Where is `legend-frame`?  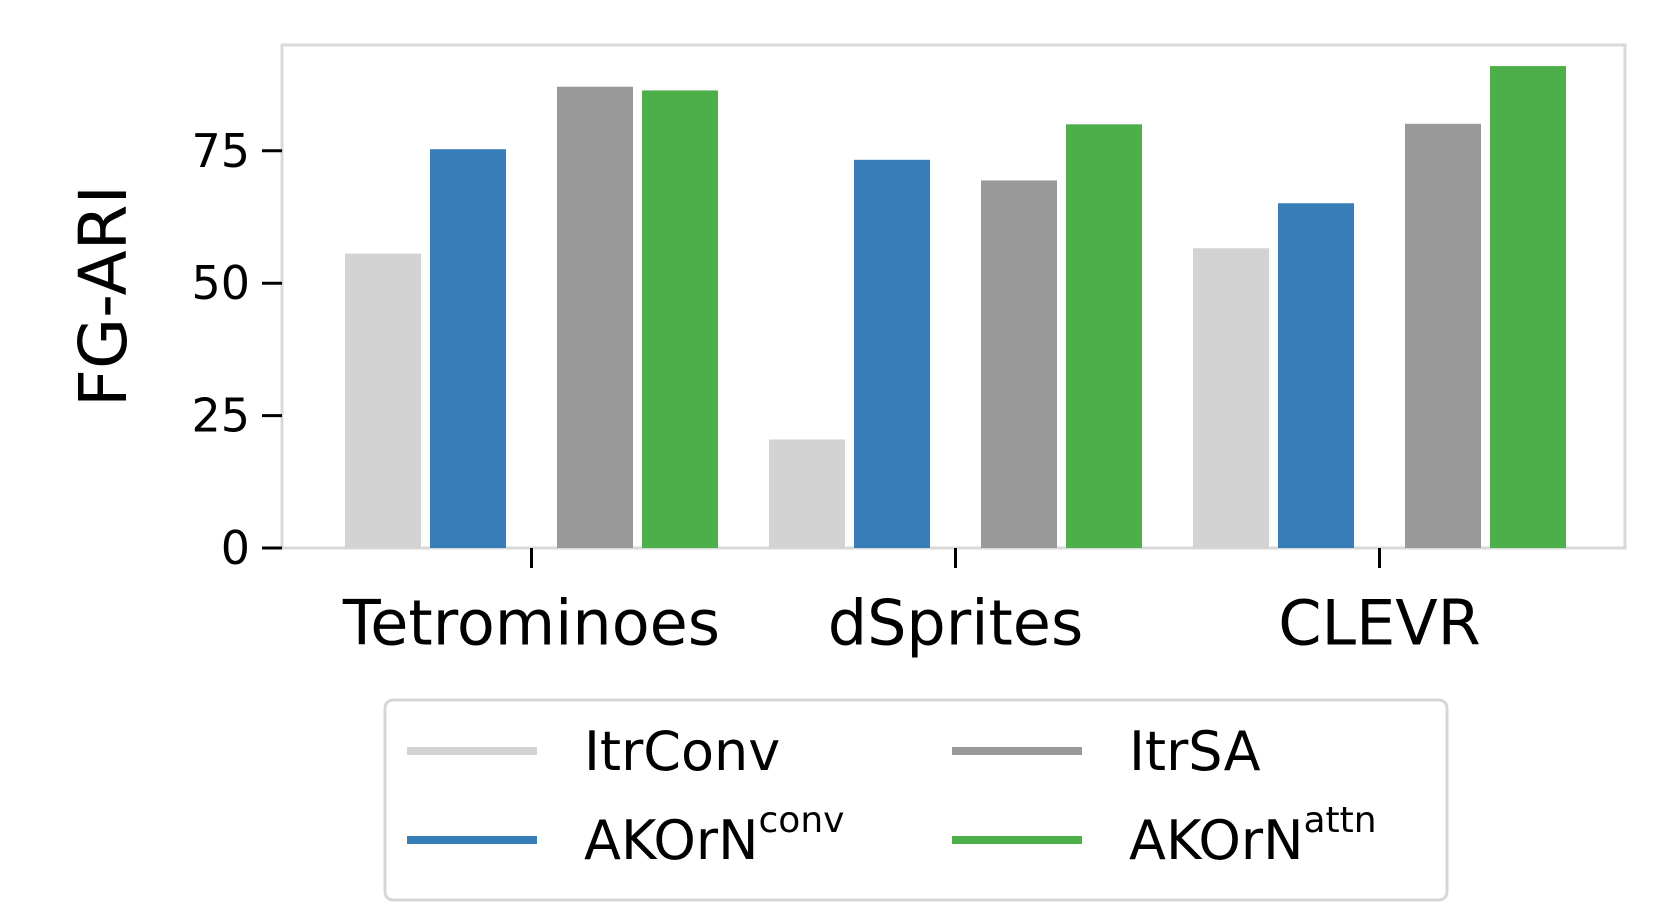
legend-frame is located at coordinates (916, 800).